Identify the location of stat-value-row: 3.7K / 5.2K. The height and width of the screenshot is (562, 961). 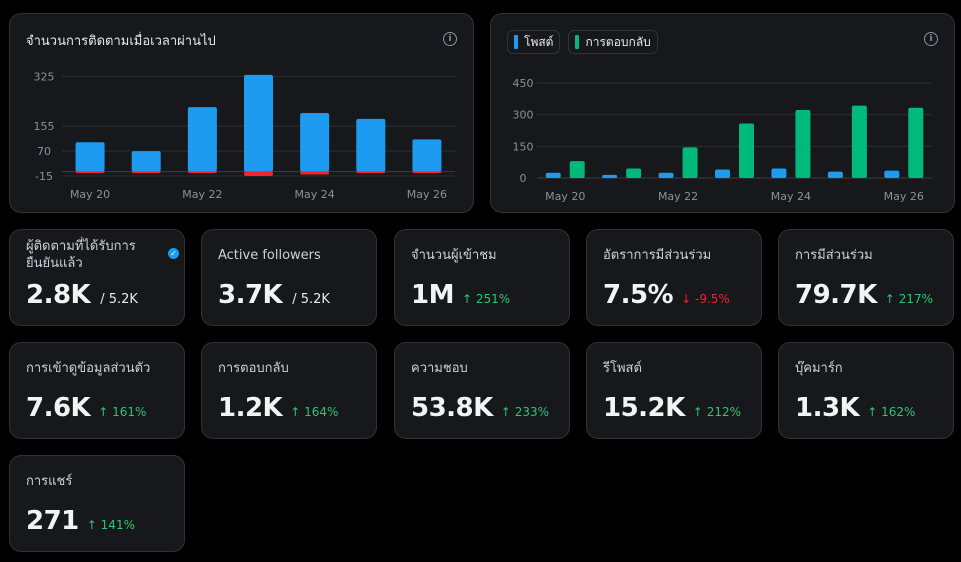
(274, 295).